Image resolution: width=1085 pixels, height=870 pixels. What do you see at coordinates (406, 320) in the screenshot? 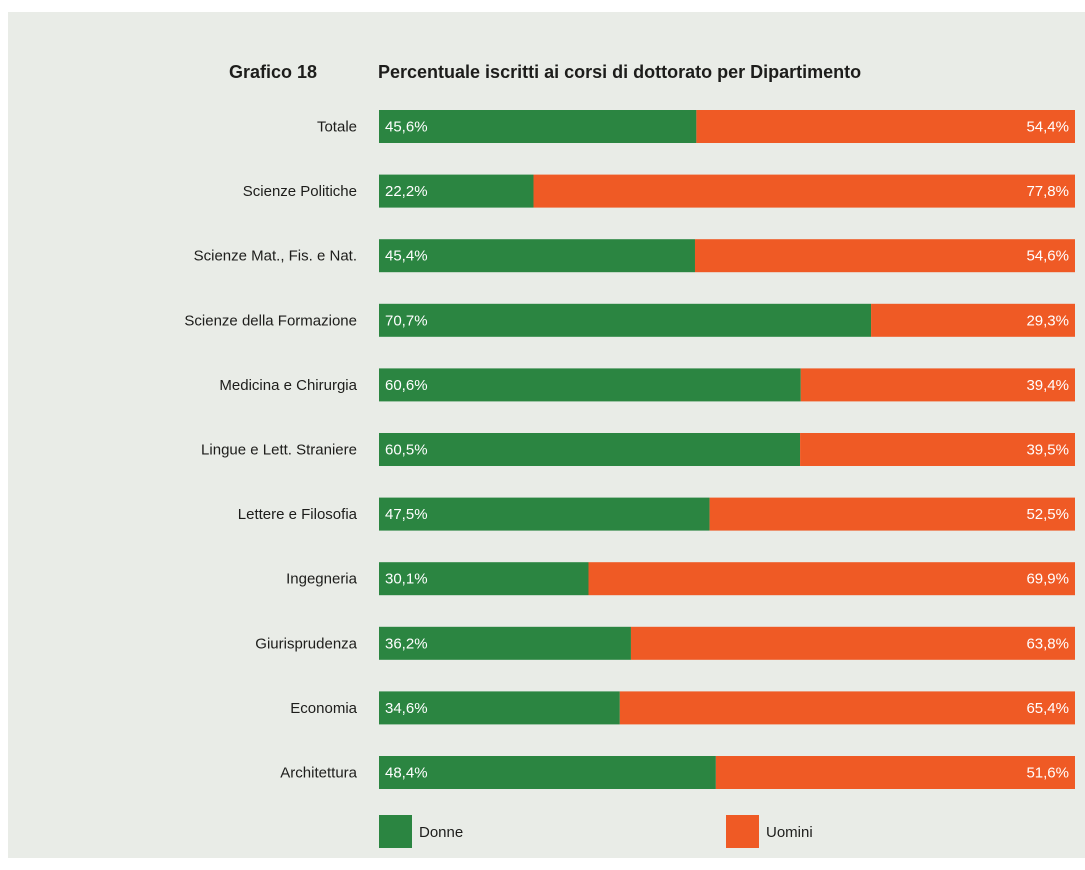
I see `data-label-donne-scienze-della-formazione: 70,7%` at bounding box center [406, 320].